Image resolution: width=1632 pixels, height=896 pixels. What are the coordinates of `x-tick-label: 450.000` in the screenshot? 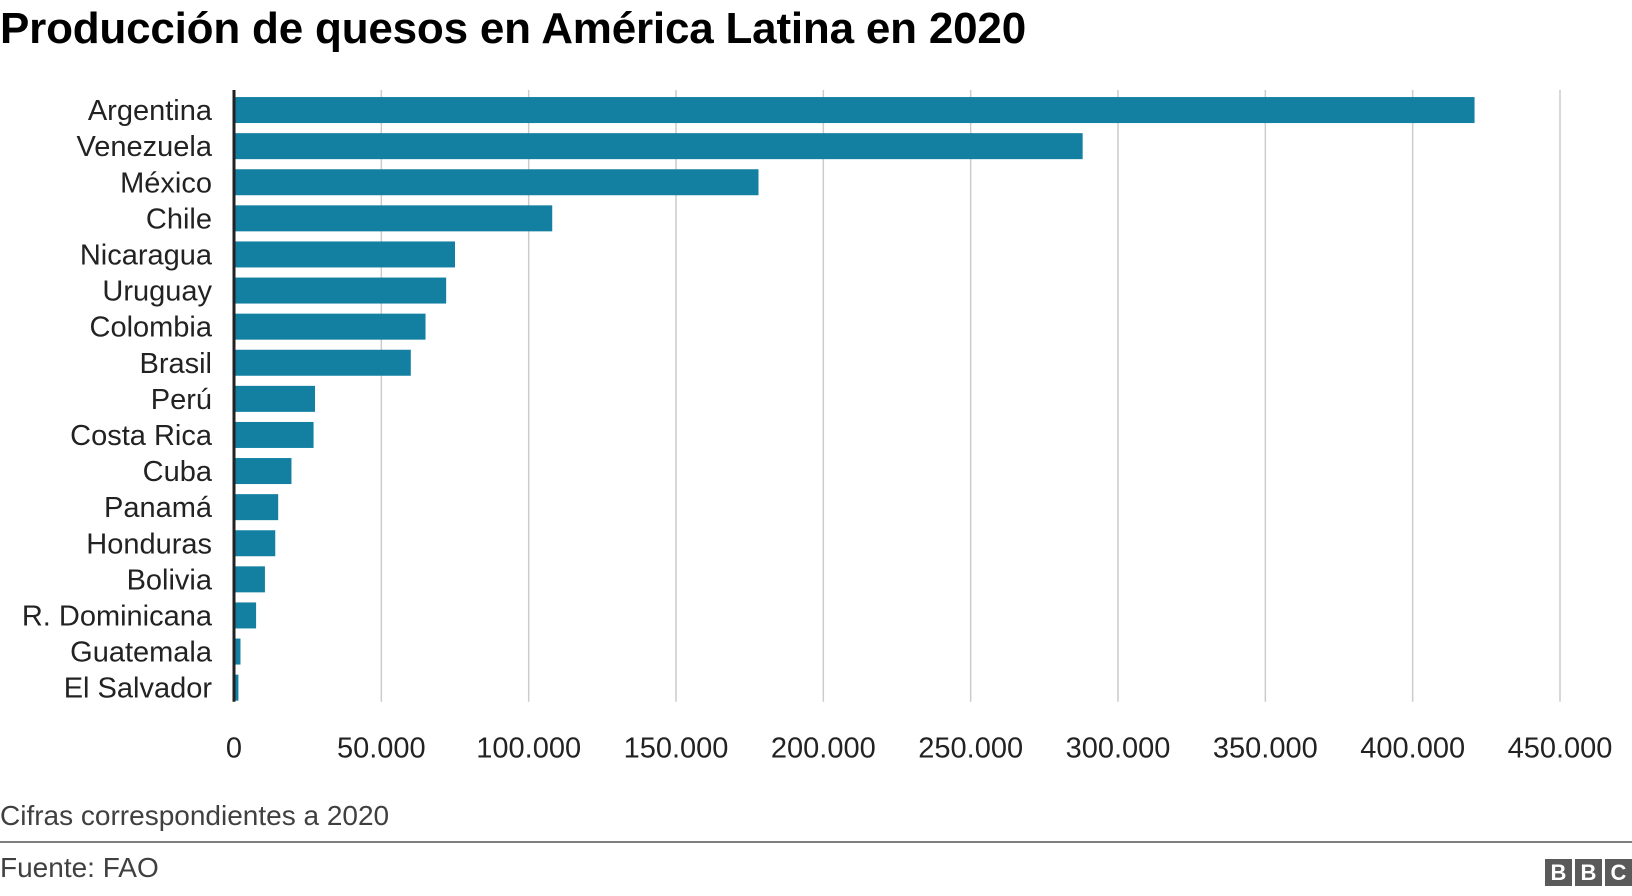 It's located at (1560, 746).